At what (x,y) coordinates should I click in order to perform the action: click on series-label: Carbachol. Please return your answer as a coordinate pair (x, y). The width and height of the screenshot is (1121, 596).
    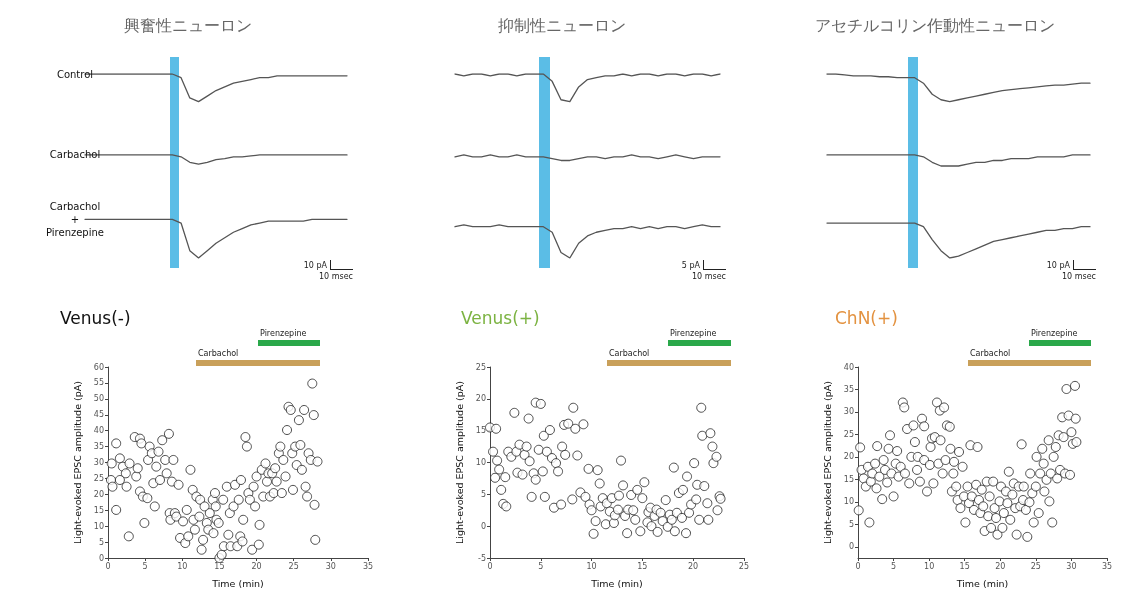
    Looking at the image, I should click on (75, 155).